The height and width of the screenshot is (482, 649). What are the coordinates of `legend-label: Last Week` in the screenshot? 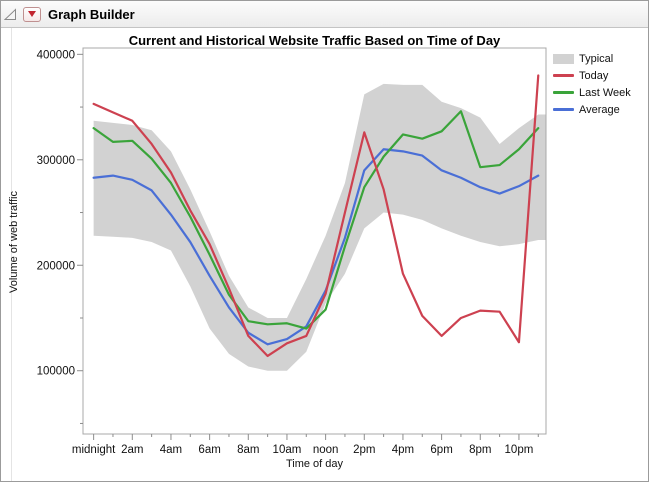 It's located at (605, 92).